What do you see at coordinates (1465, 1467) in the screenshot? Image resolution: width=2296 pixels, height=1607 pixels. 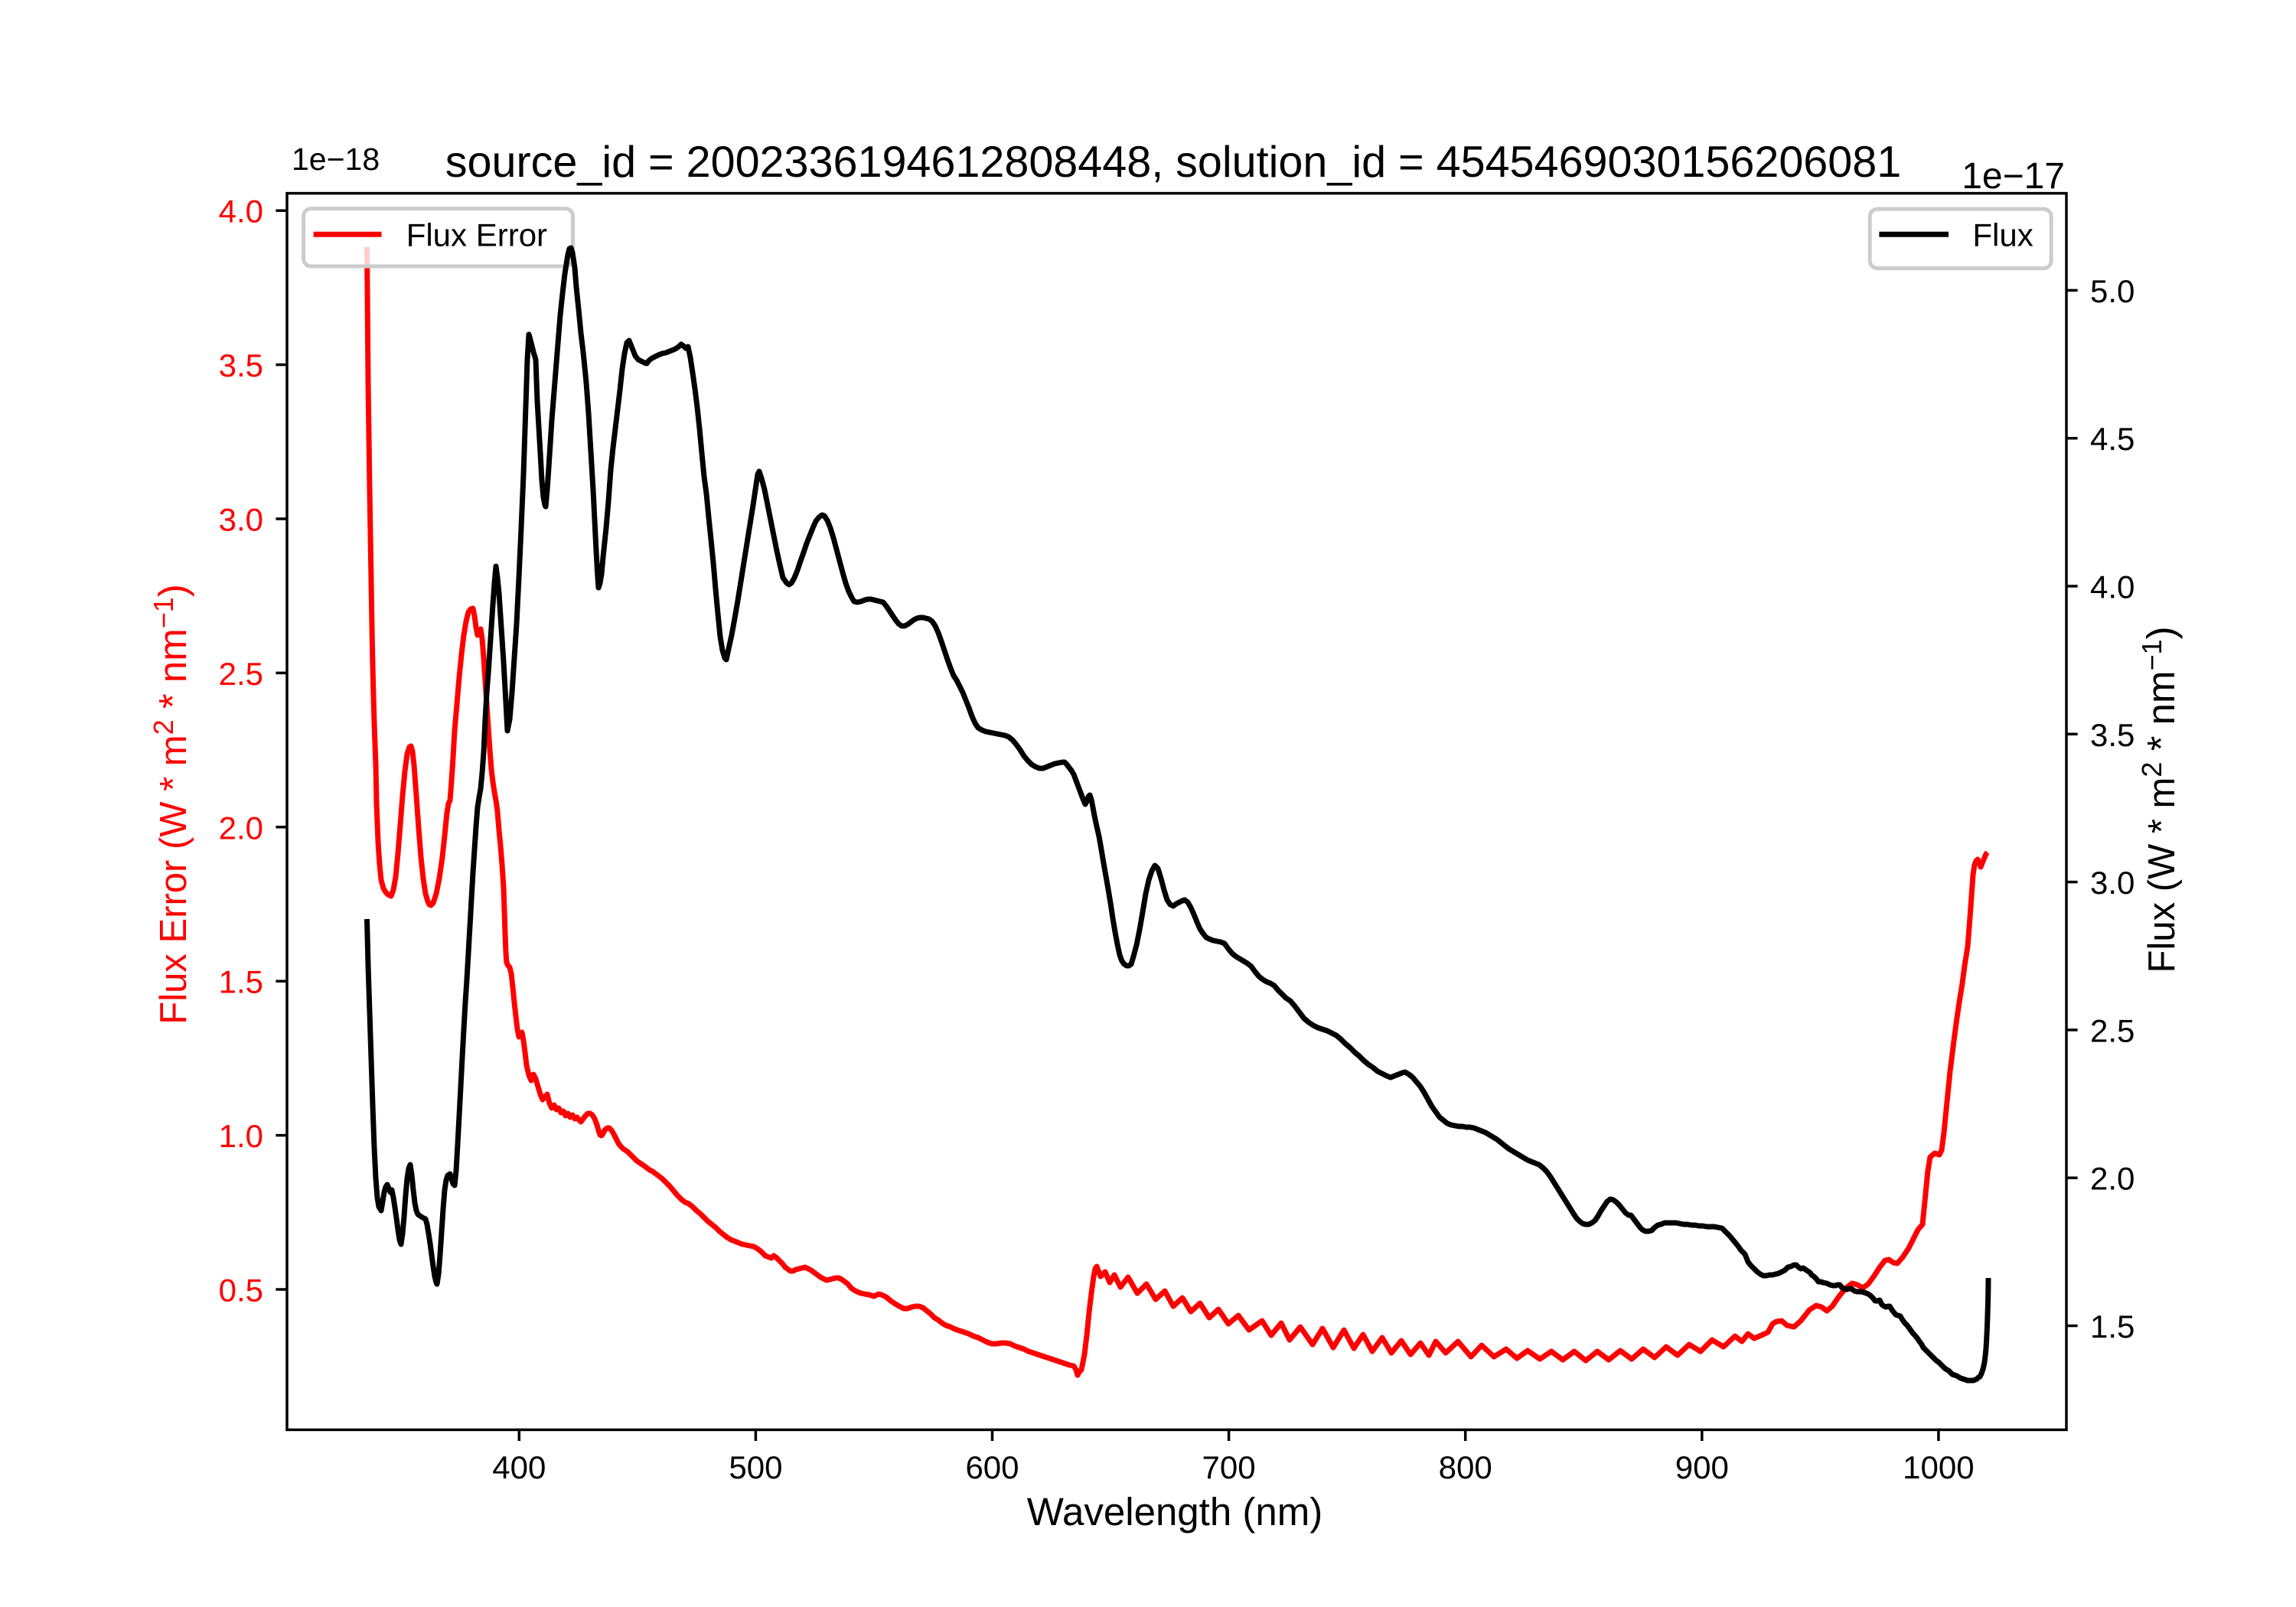 I see `svg-text: 800` at bounding box center [1465, 1467].